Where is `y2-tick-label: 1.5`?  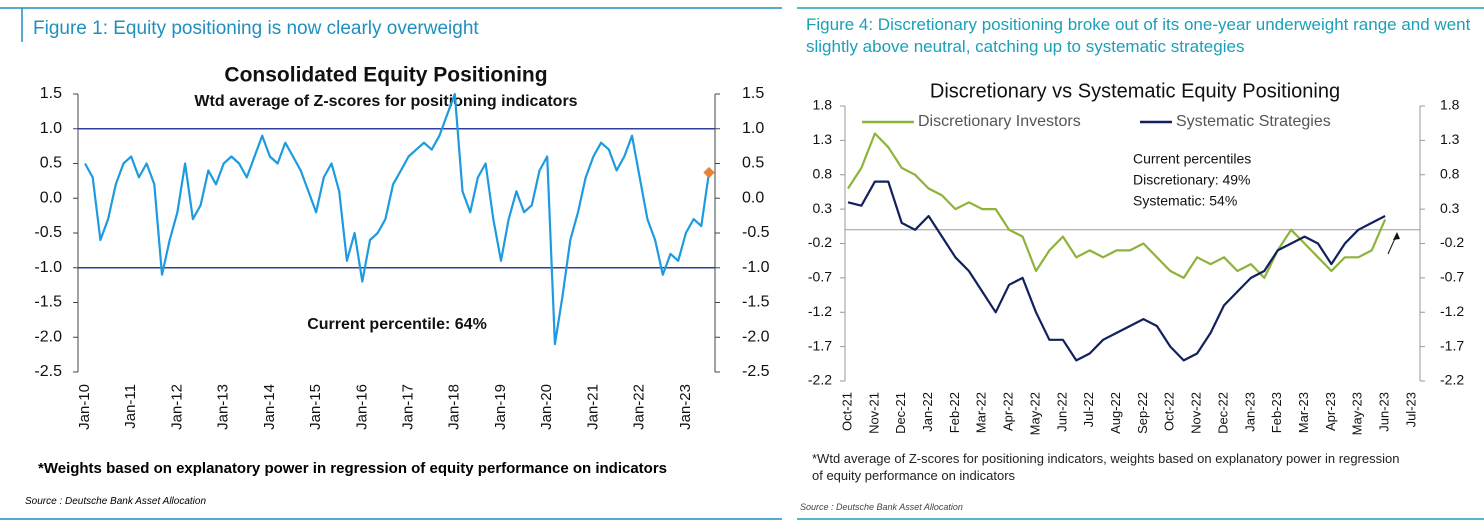 y2-tick-label: 1.5 is located at coordinates (753, 93).